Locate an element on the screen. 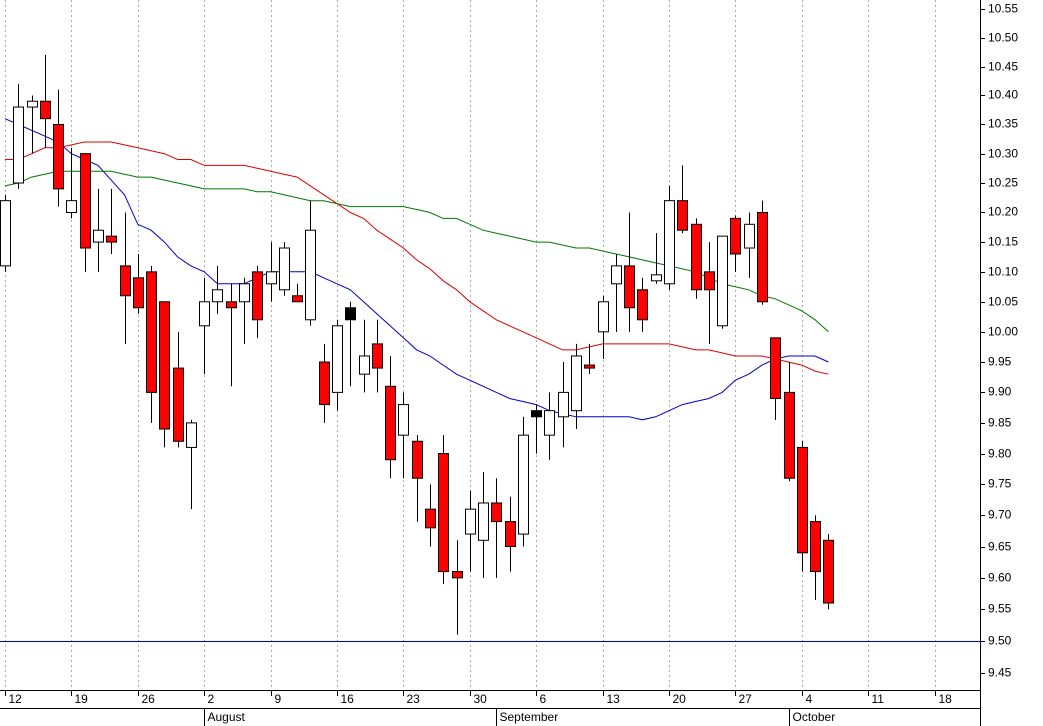 This screenshot has height=726, width=1043. y-tick-label: 9.70 is located at coordinates (1000, 515).